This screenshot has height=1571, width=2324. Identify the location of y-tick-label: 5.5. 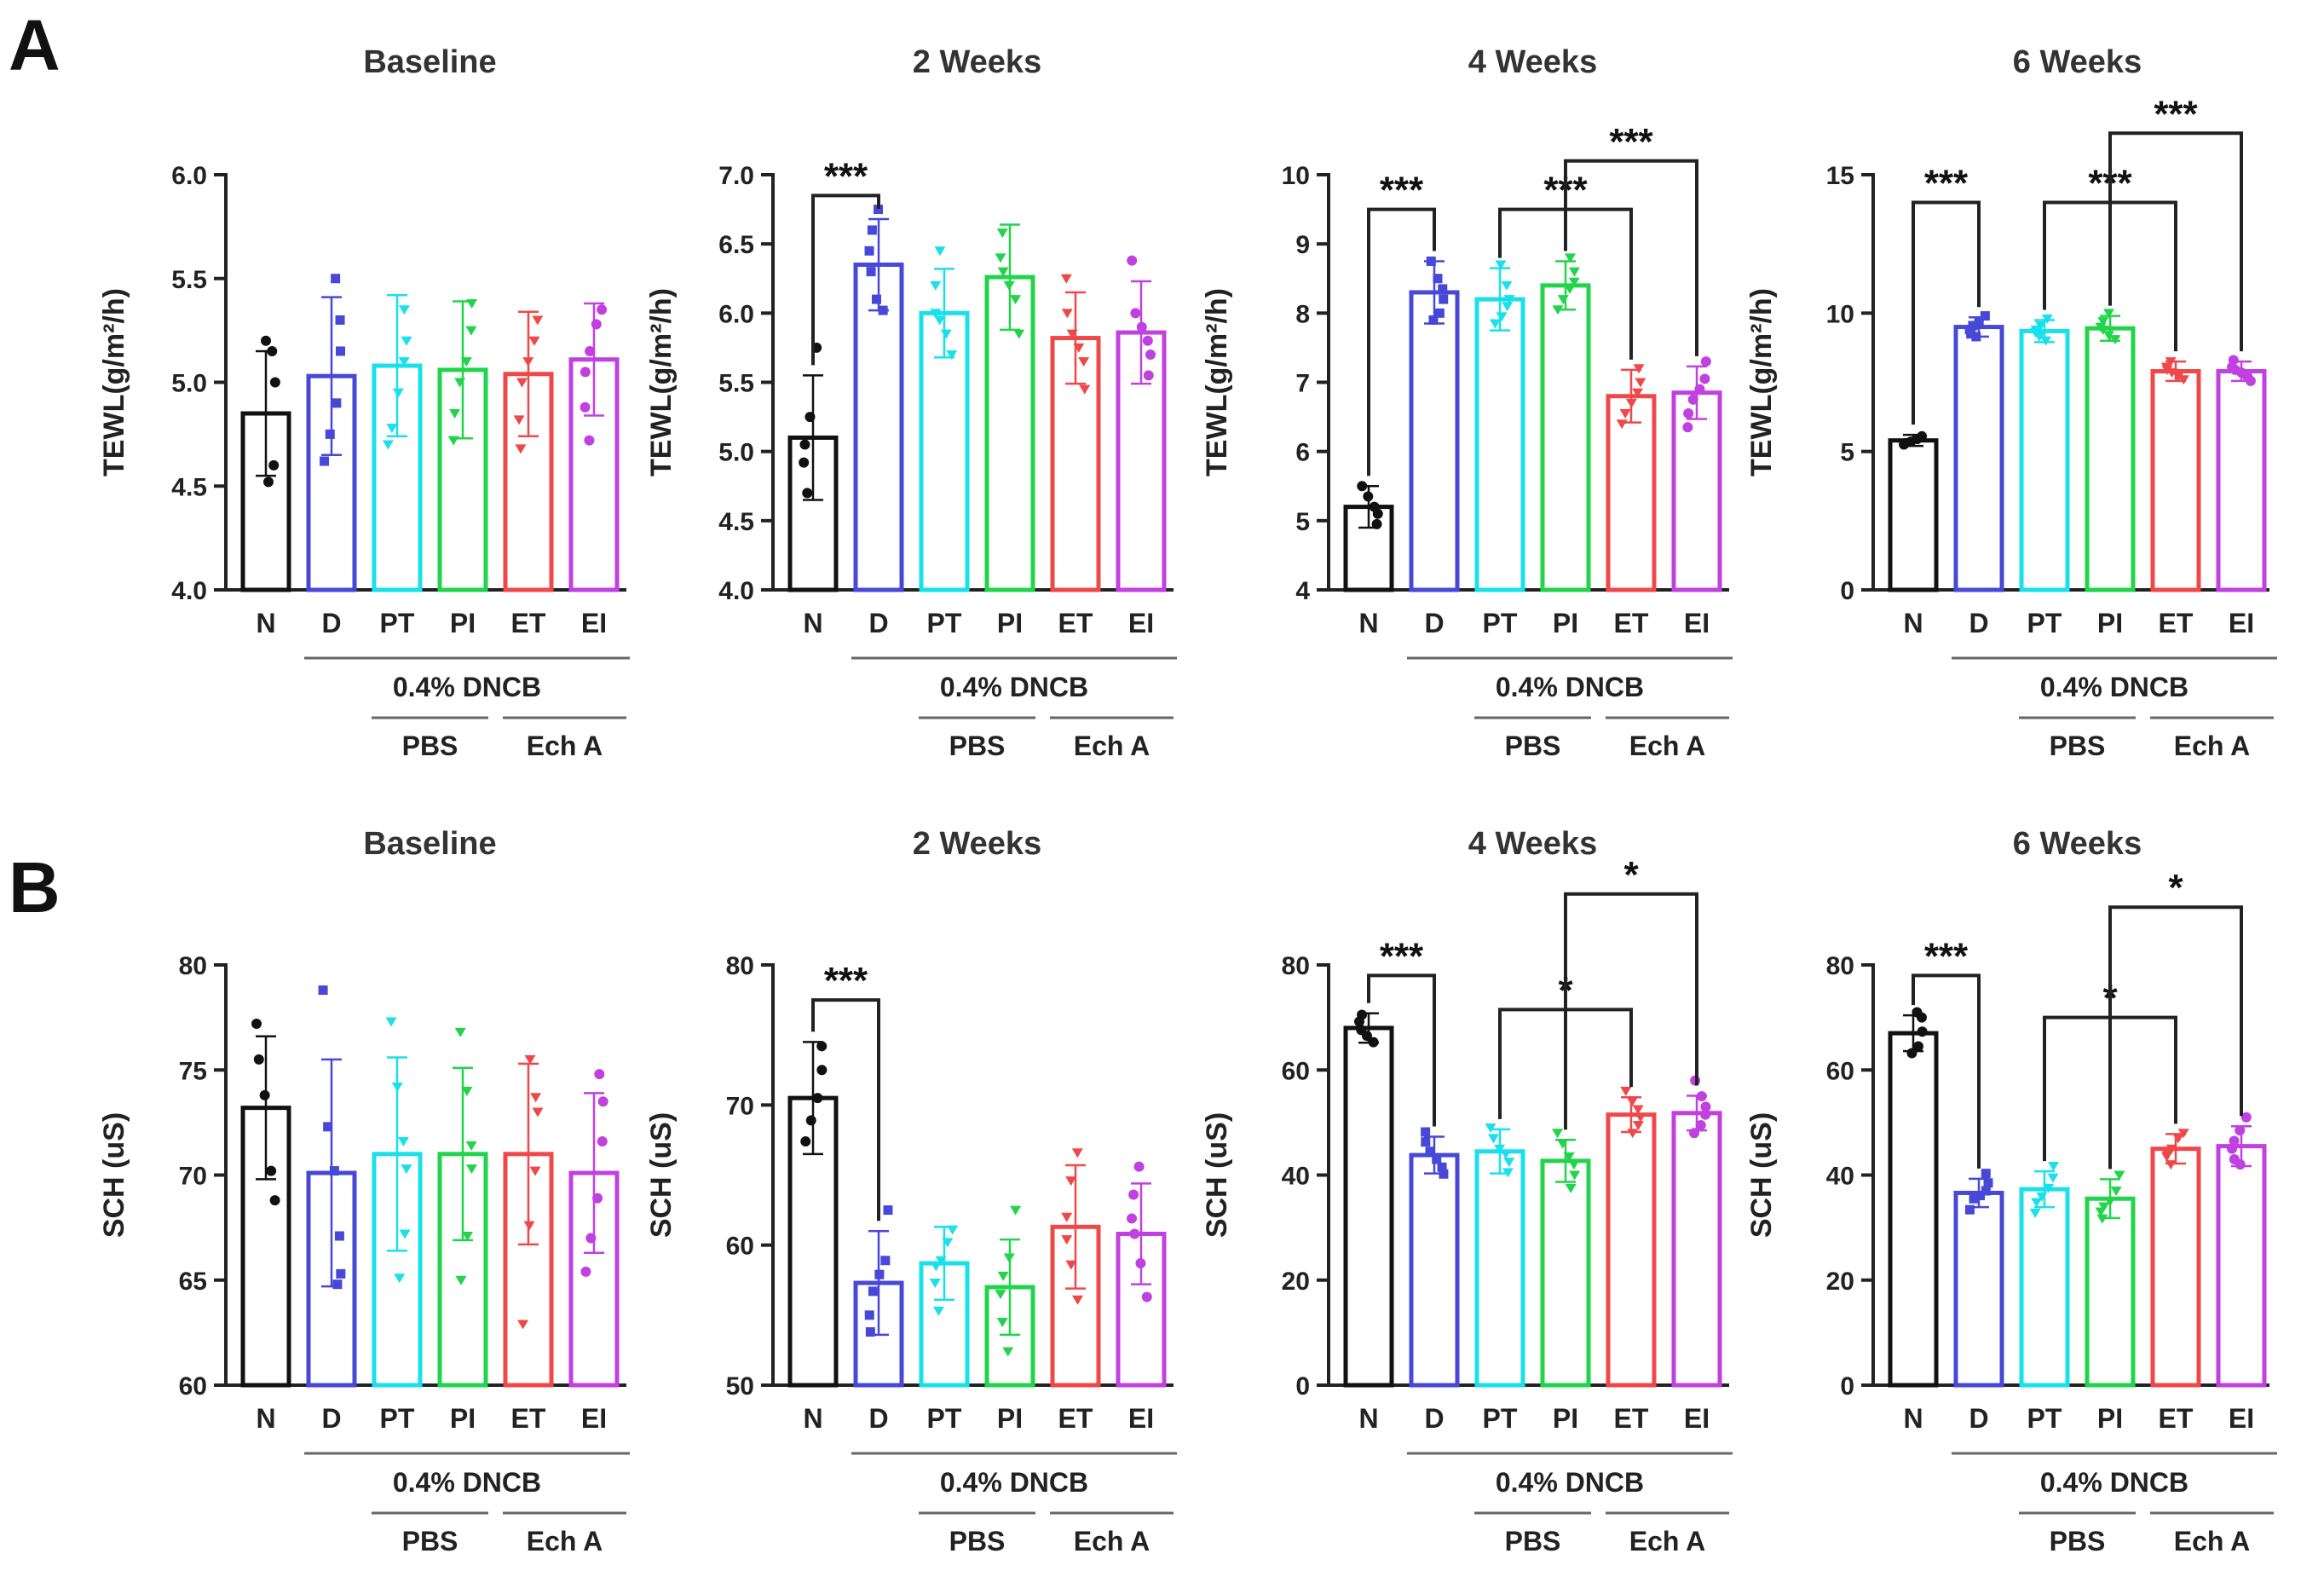
(736, 384).